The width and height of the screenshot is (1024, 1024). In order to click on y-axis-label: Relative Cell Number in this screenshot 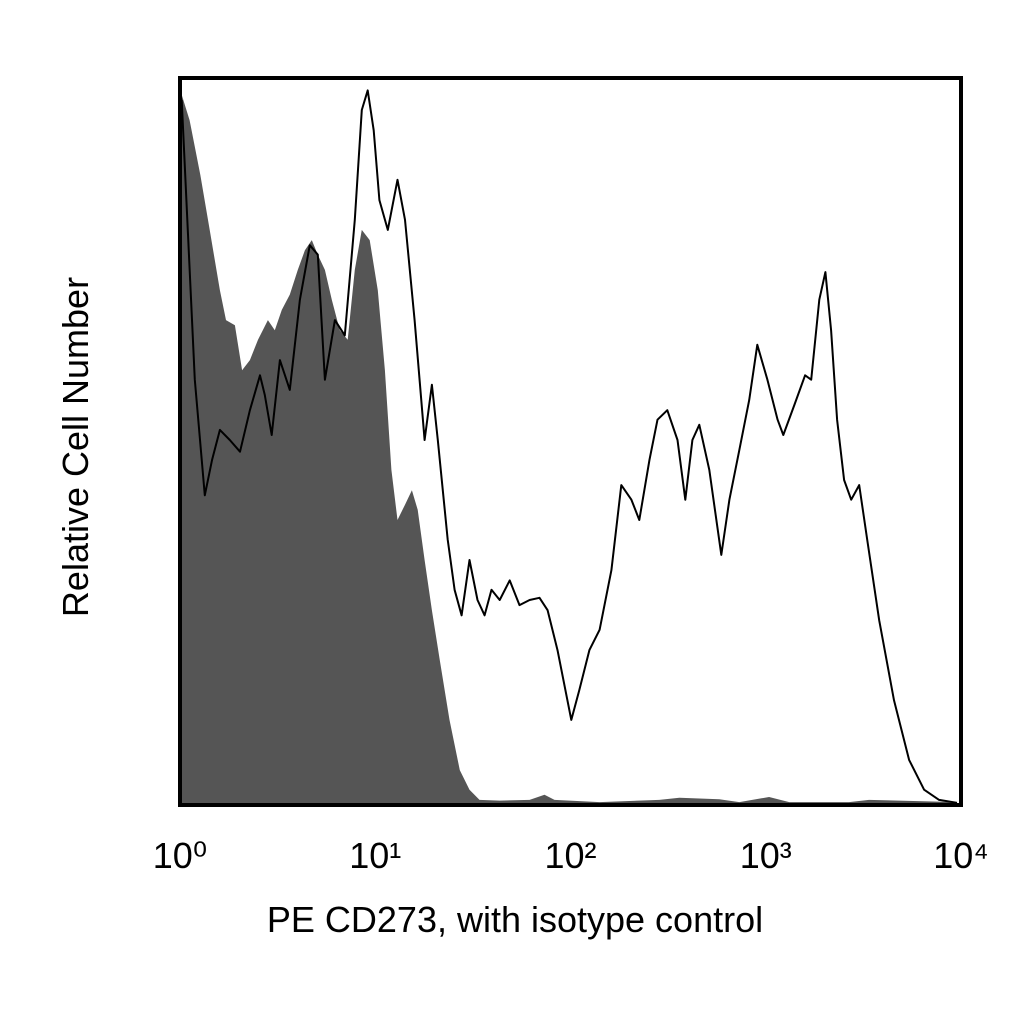, I will do `click(75, 447)`.